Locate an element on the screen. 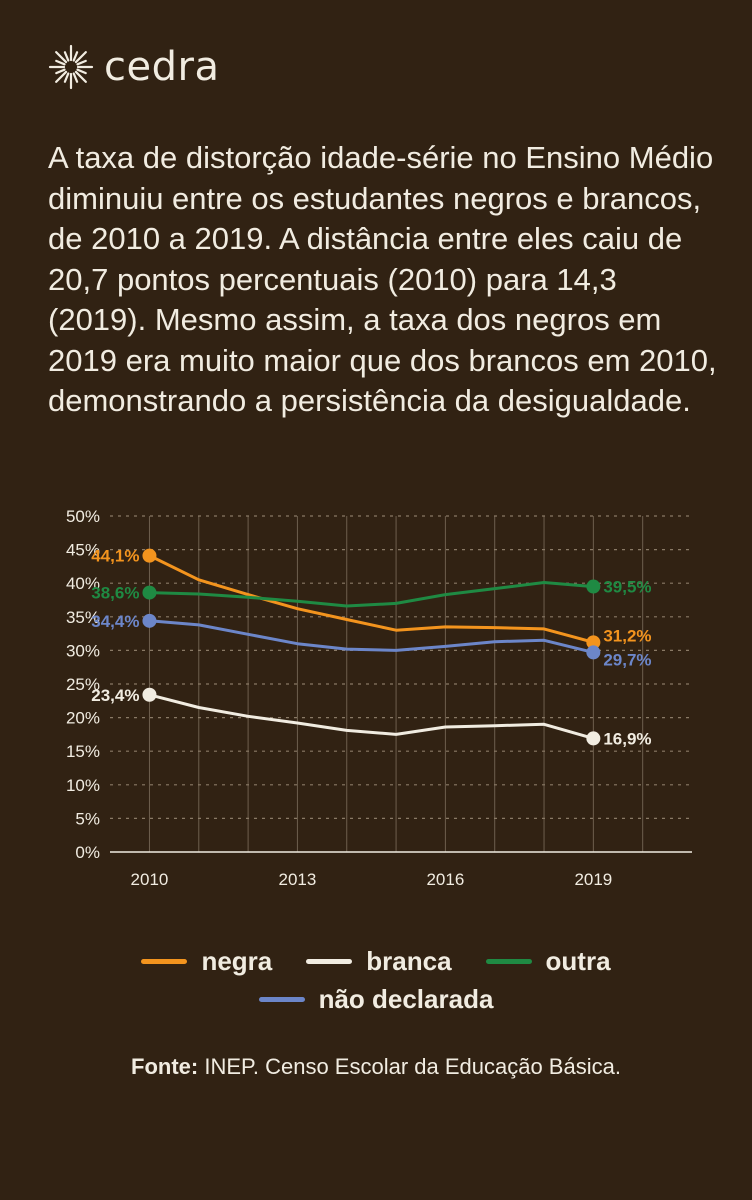 The width and height of the screenshot is (752, 1200). legend-label-negra: negra is located at coordinates (237, 960).